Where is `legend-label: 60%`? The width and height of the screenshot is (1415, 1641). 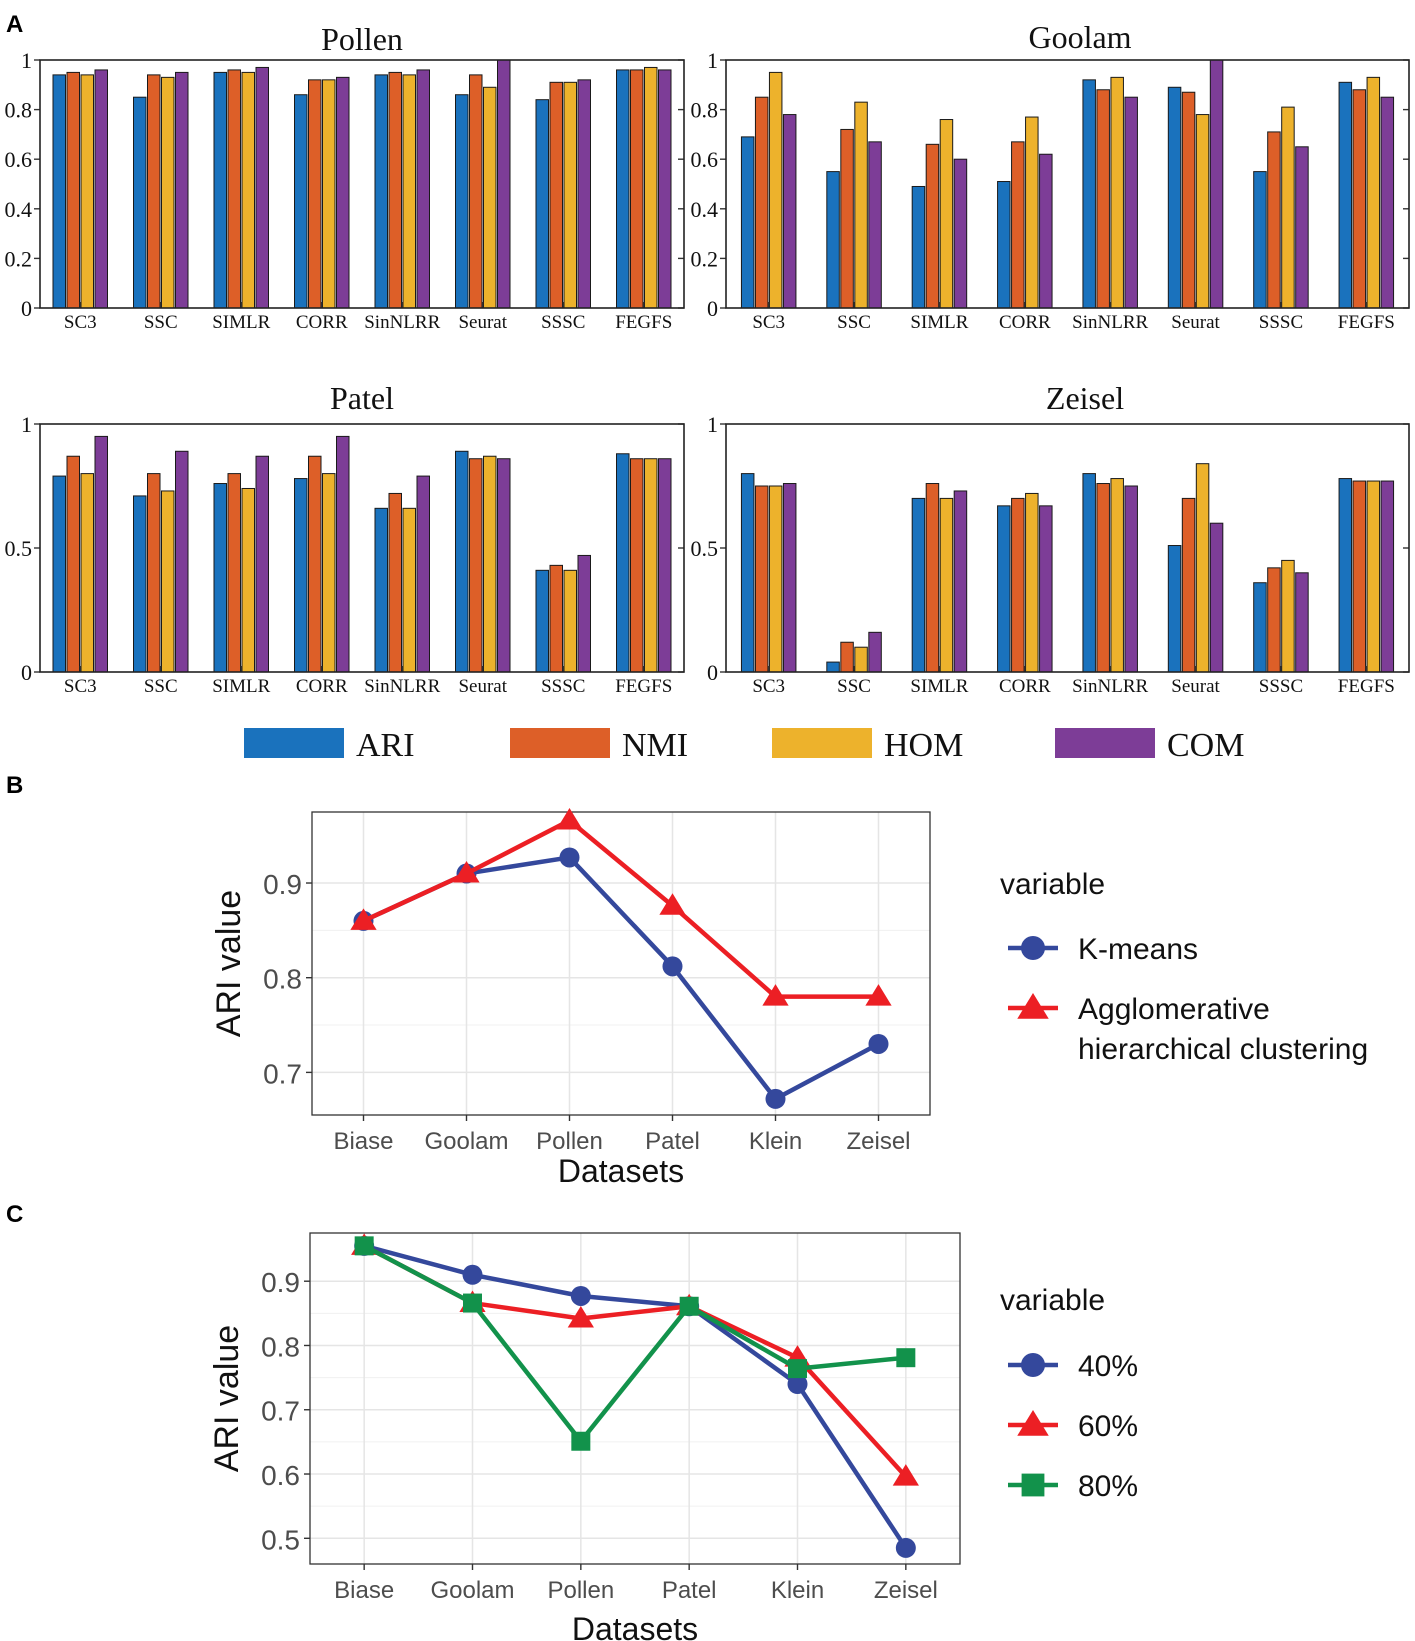 legend-label: 60% is located at coordinates (1108, 1426).